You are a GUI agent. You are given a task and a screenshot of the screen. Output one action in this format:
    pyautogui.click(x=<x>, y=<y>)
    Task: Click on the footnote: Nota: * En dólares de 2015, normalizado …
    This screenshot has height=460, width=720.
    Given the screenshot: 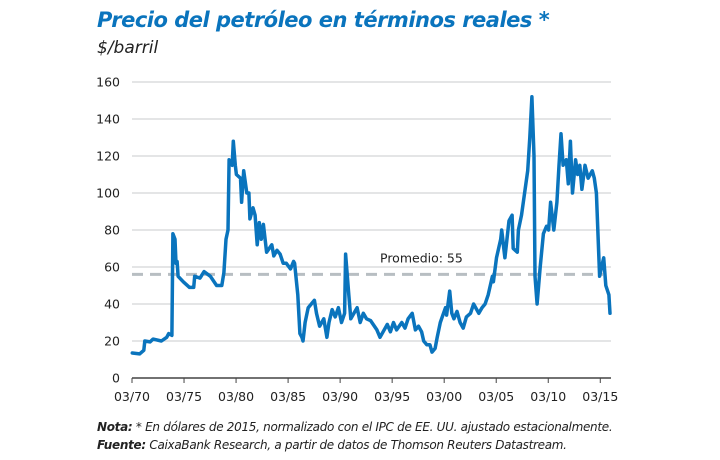 What is the action you would take?
    pyautogui.click(x=355, y=427)
    